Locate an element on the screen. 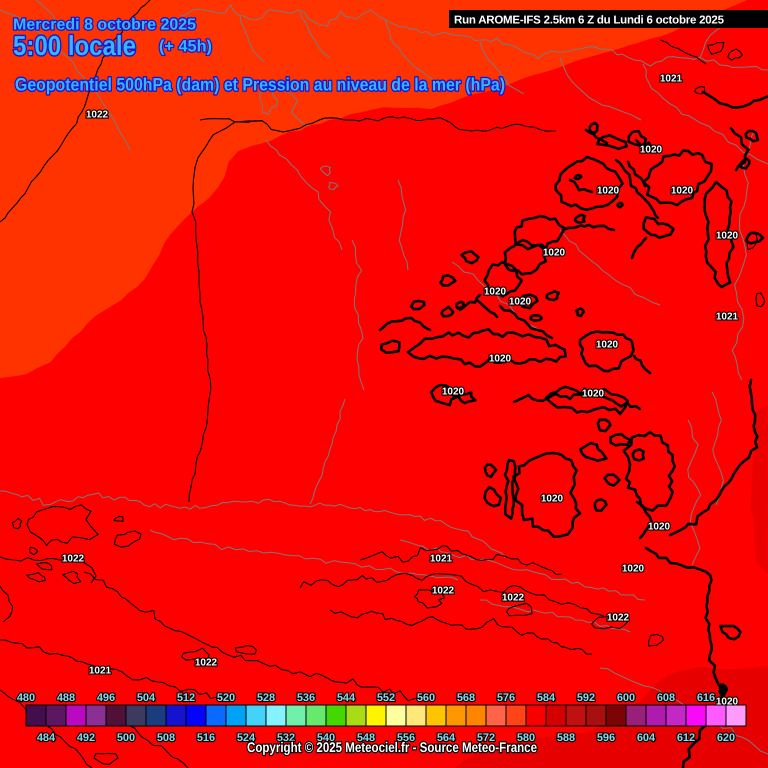 The height and width of the screenshot is (768, 768). svg-text: 520 is located at coordinates (226, 698).